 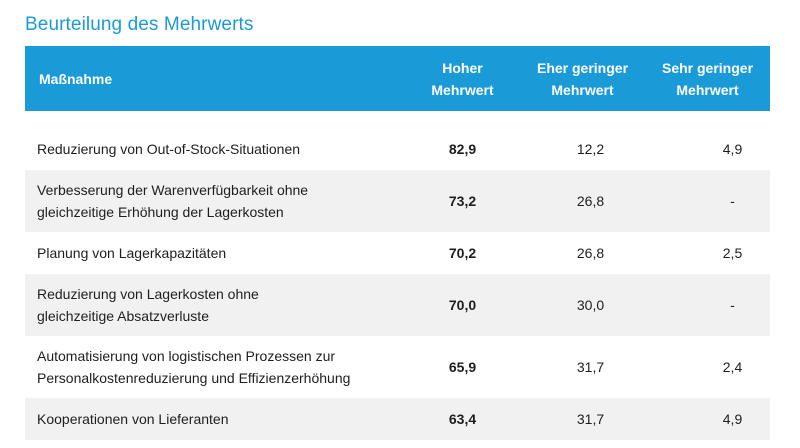 I want to click on row-label: Kooperationen von Lieferanten, so click(x=215, y=419).